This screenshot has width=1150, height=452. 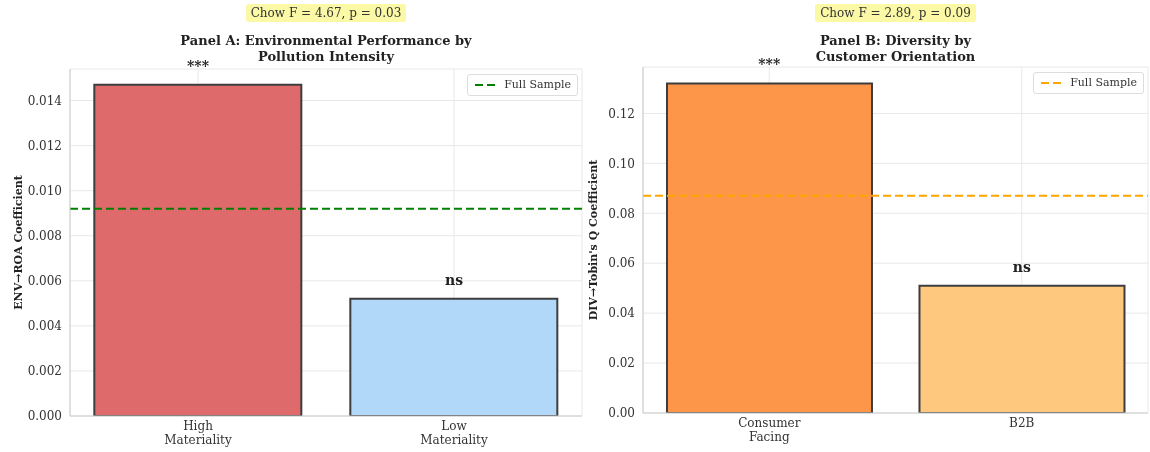 I want to click on y-tick-label: 0.04, so click(x=622, y=313).